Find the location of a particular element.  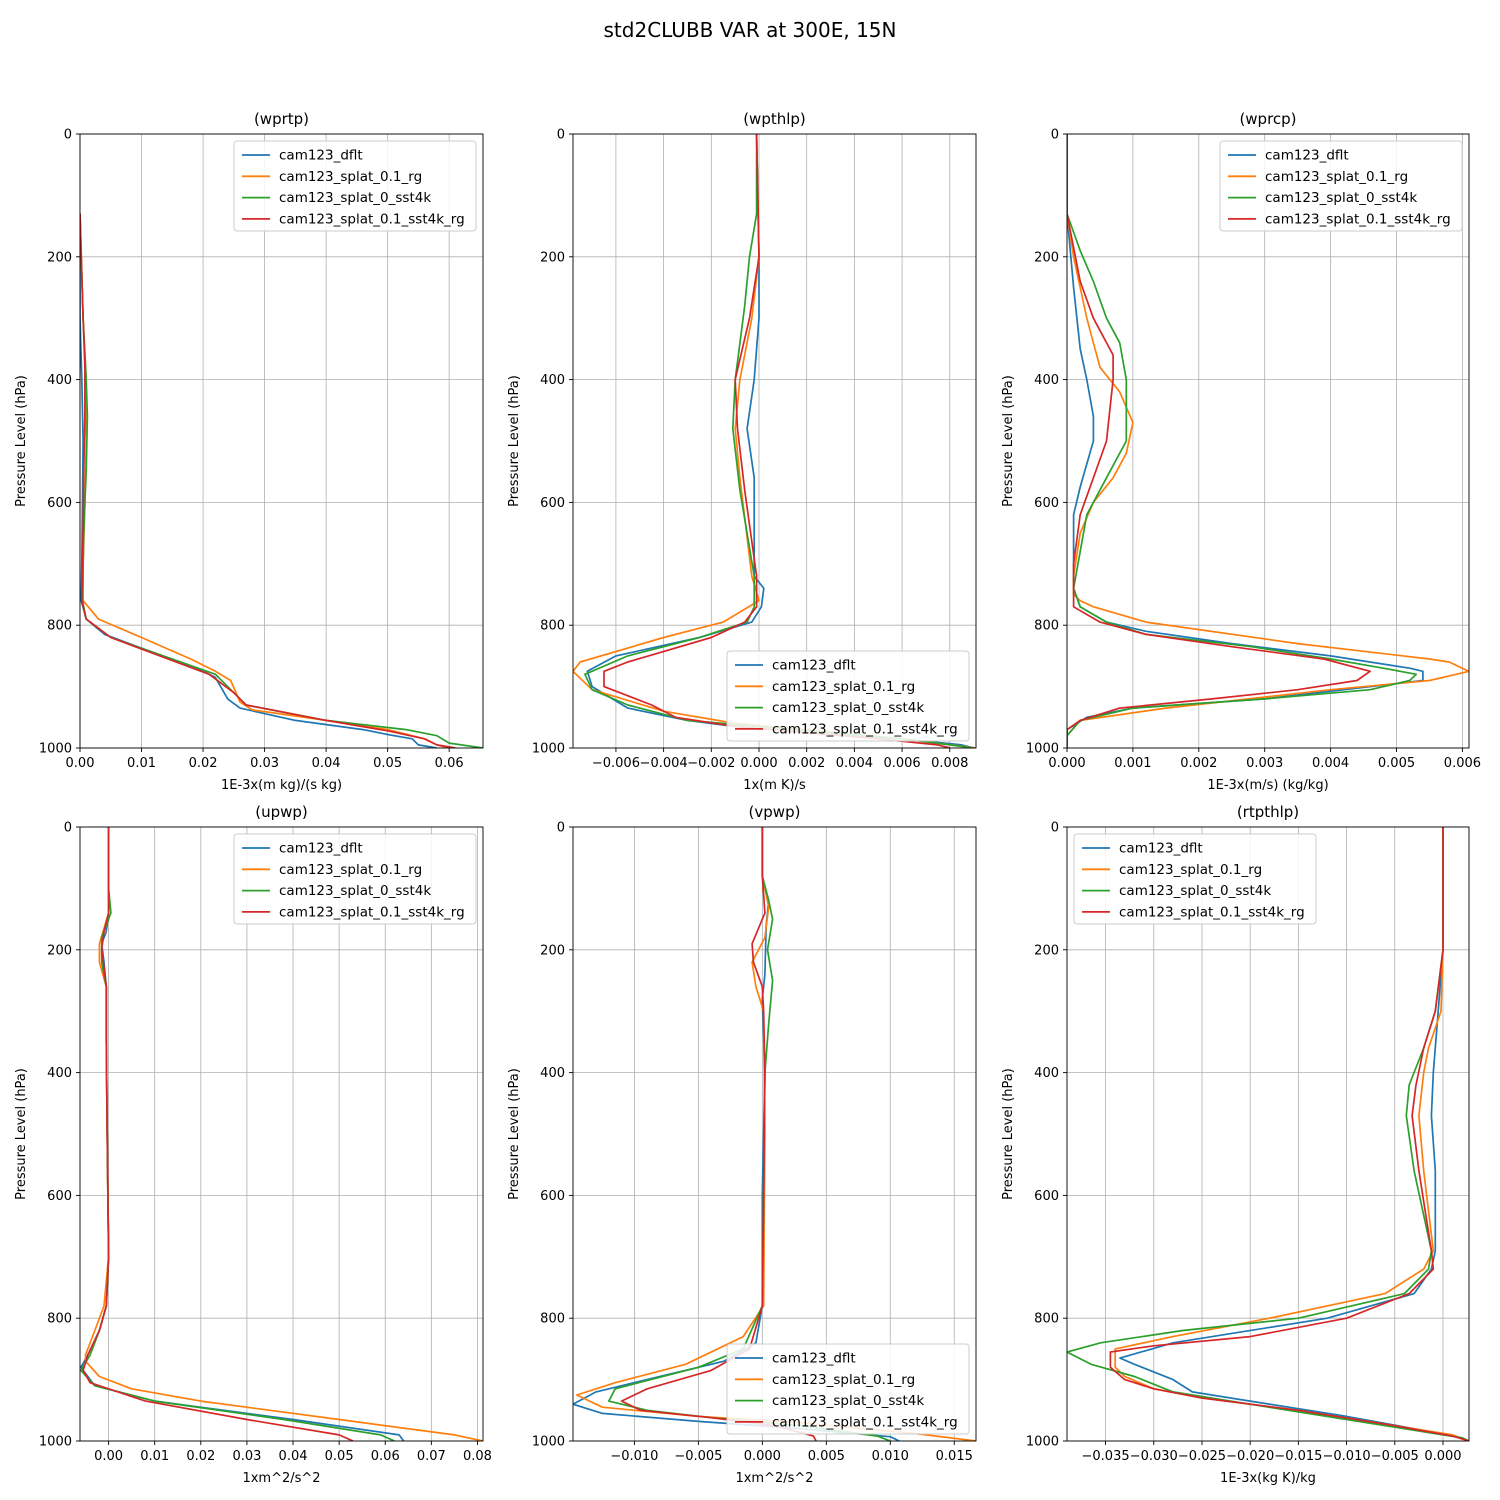

figure-suptitle: std2CLUBB VAR at 300E, 15N is located at coordinates (750, 30).